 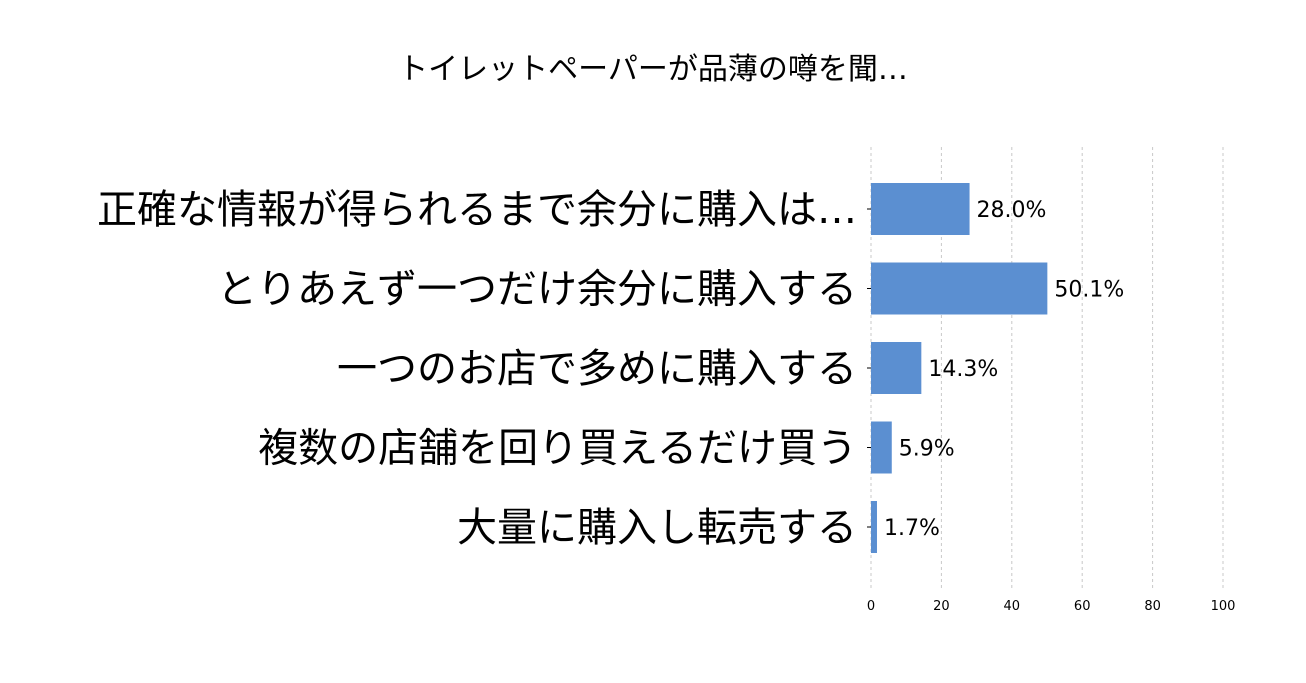 What do you see at coordinates (963, 369) in the screenshot?
I see `value-label: 14.3%` at bounding box center [963, 369].